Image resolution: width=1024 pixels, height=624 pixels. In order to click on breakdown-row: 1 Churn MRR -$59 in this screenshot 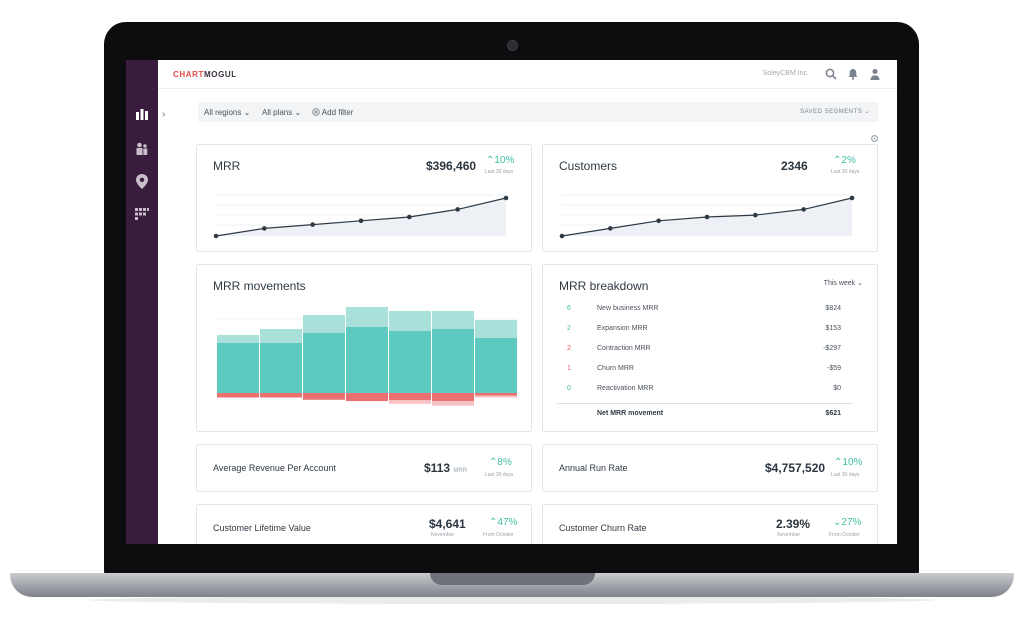, I will do `click(705, 371)`.